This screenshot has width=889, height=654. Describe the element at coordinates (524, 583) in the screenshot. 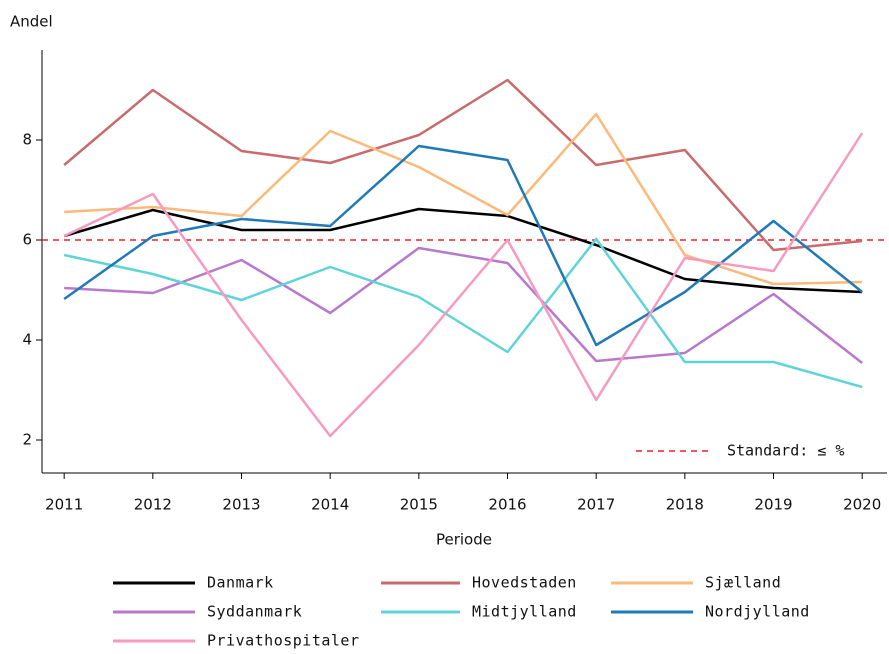

I see `legend-label: Hovedstaden` at that location.